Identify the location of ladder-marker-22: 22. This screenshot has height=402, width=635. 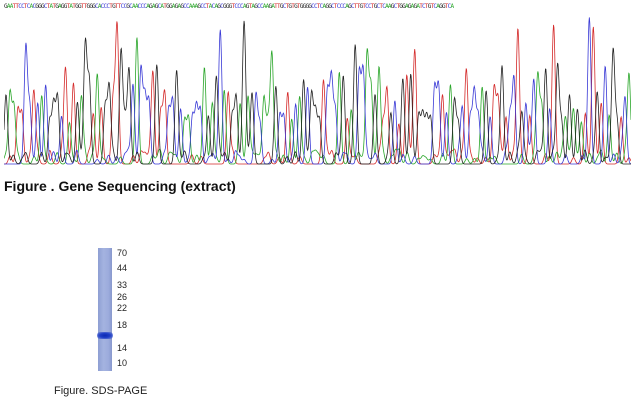
(122, 308).